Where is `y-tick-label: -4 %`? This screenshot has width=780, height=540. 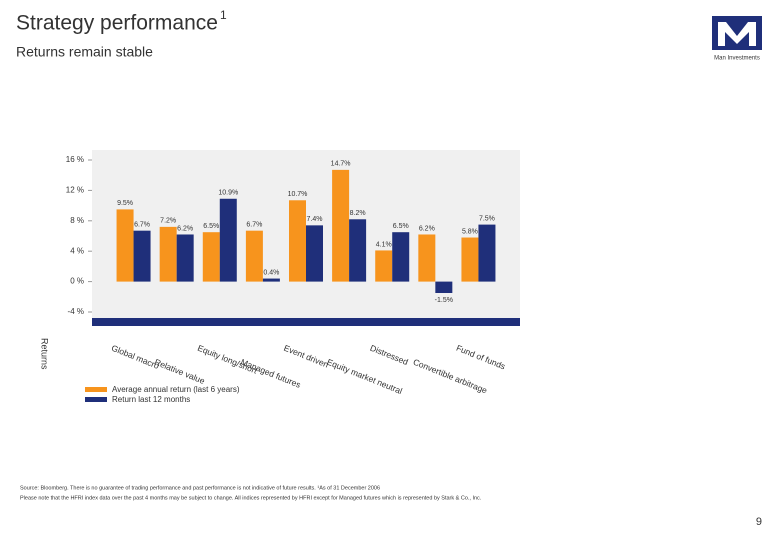
y-tick-label: -4 % is located at coordinates (76, 311).